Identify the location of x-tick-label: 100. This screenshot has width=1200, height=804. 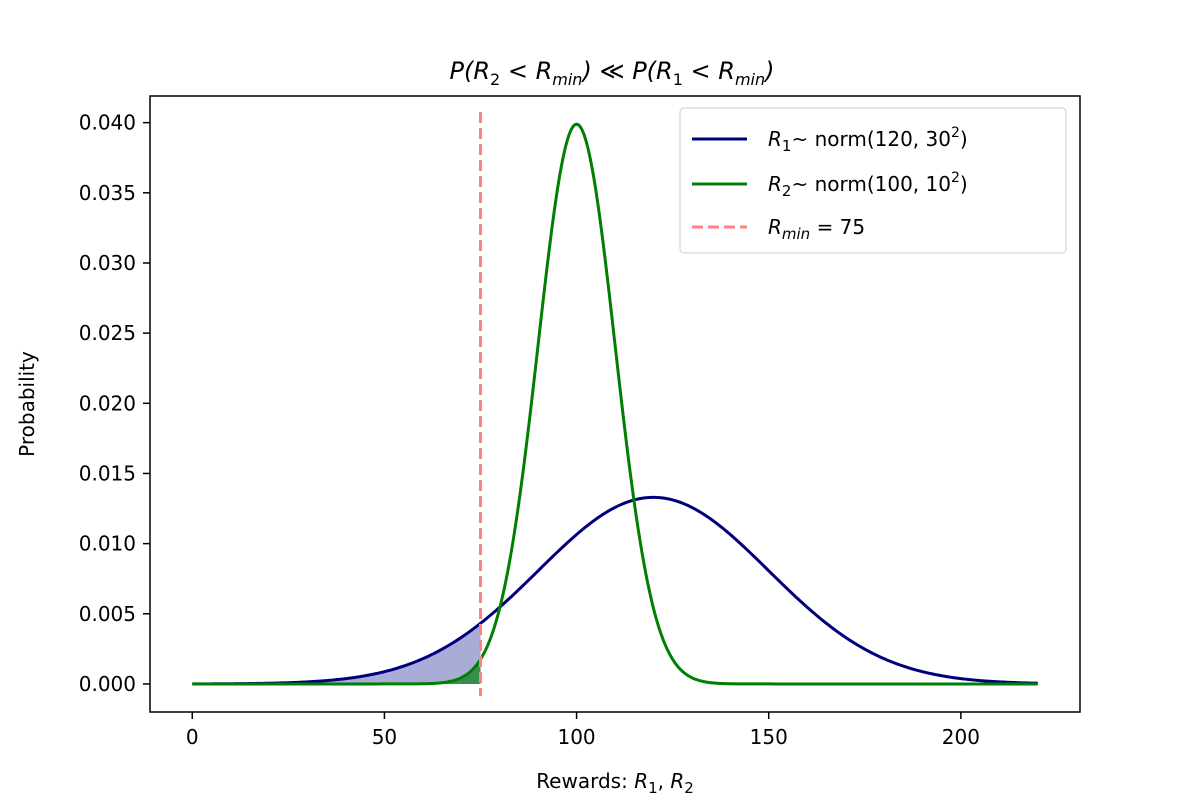
(576, 737).